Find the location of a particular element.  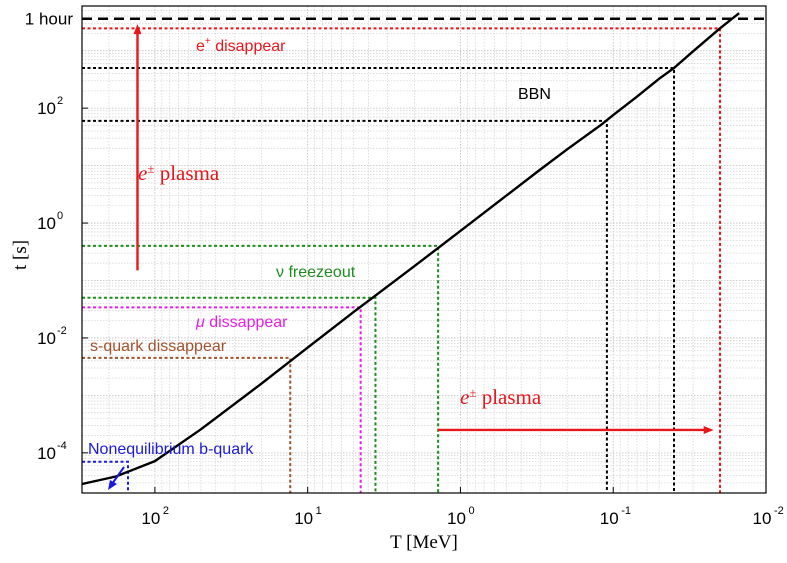

x-axis-label: T [MeV] is located at coordinates (424, 542).